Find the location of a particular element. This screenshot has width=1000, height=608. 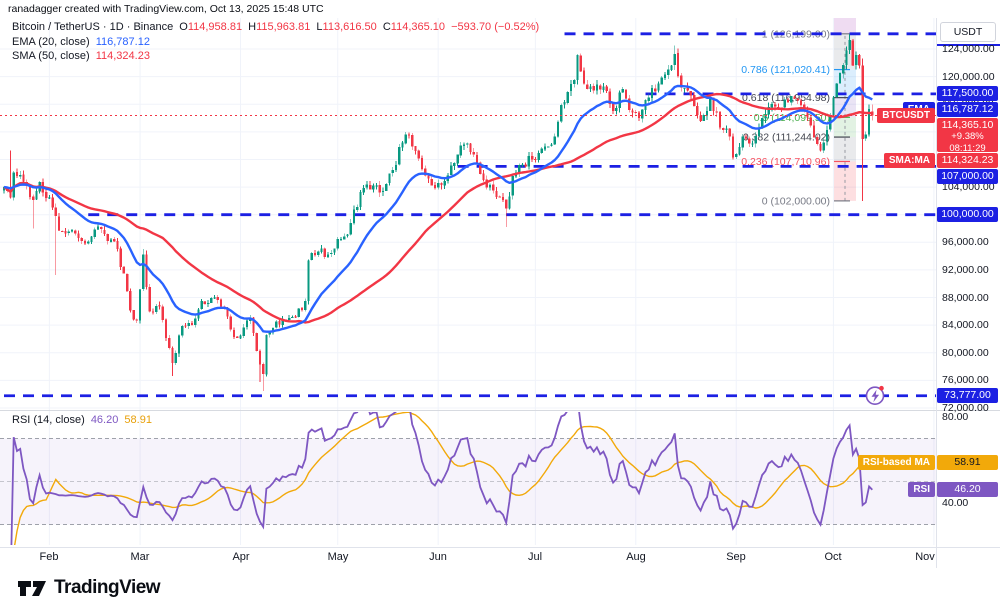

time-axis-label: Nov is located at coordinates (925, 557).